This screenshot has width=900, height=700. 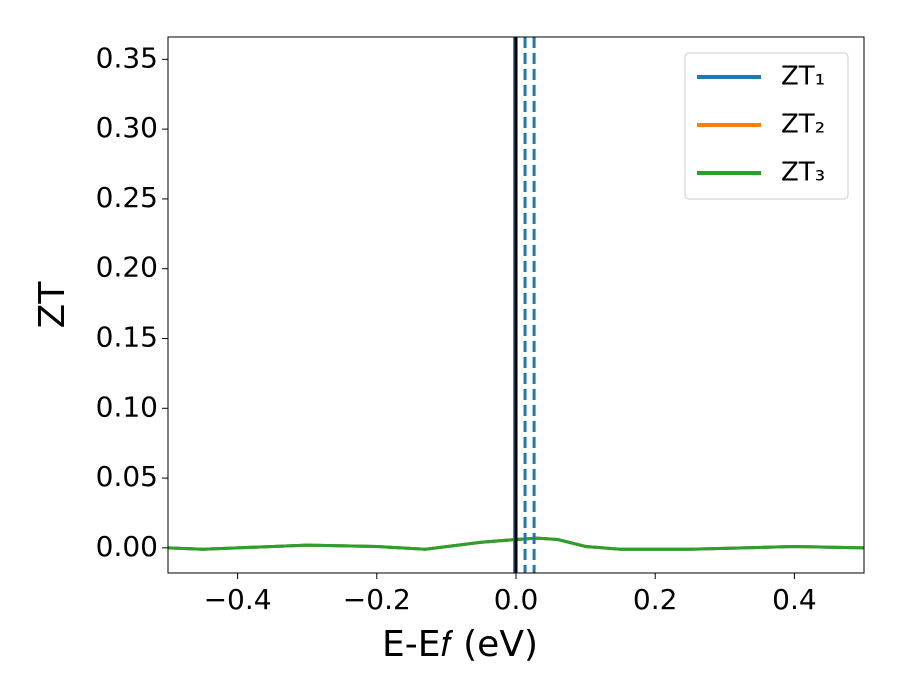 I want to click on legend-label: ZT₁, so click(x=803, y=77).